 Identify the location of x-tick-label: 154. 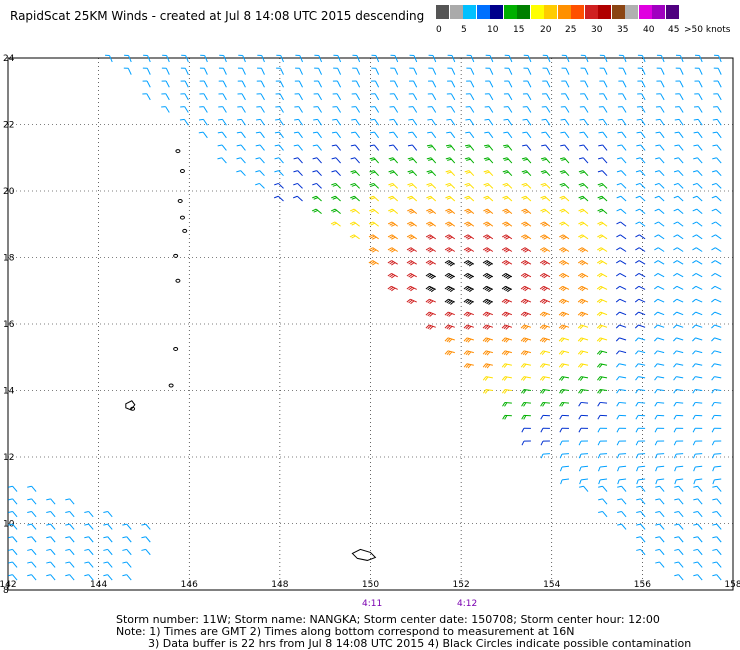
(551, 585).